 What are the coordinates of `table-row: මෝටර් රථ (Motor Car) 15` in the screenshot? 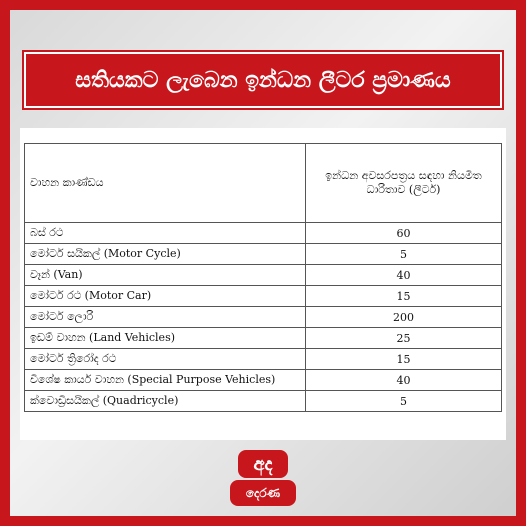 It's located at (263, 296).